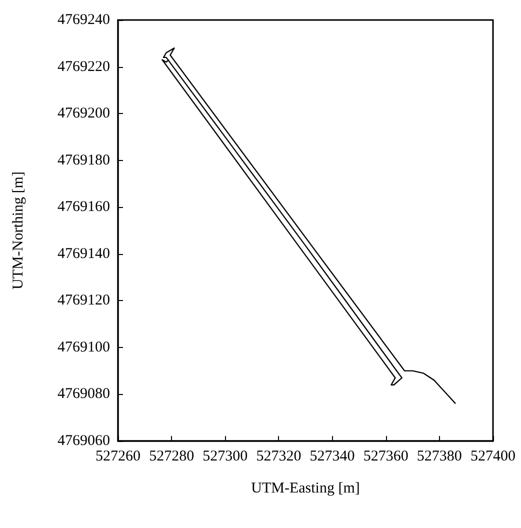 This screenshot has height=528, width=521. Describe the element at coordinates (439, 456) in the screenshot. I see `x-tick-label: 527380` at that location.